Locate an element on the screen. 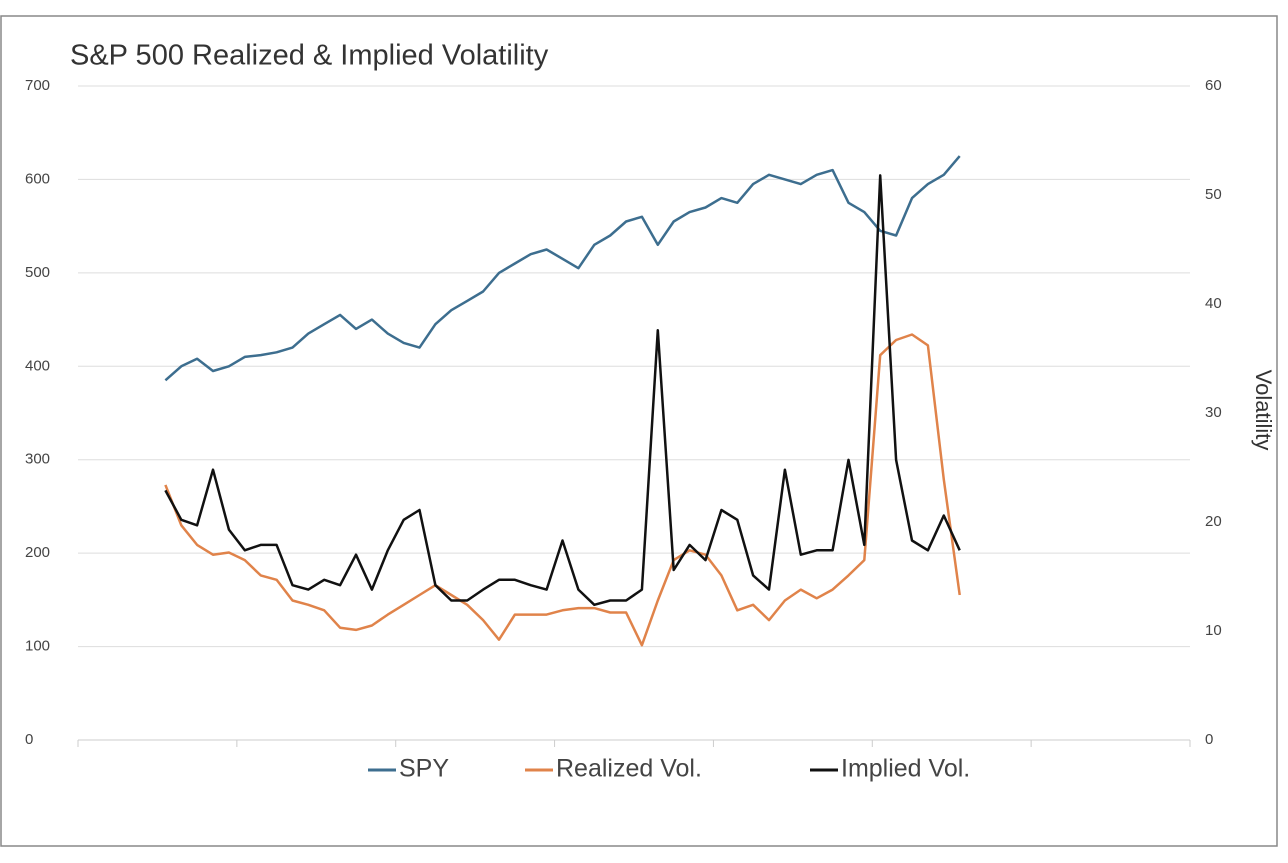 The image size is (1288, 863). y2-tick-label: 10 is located at coordinates (1213, 630).